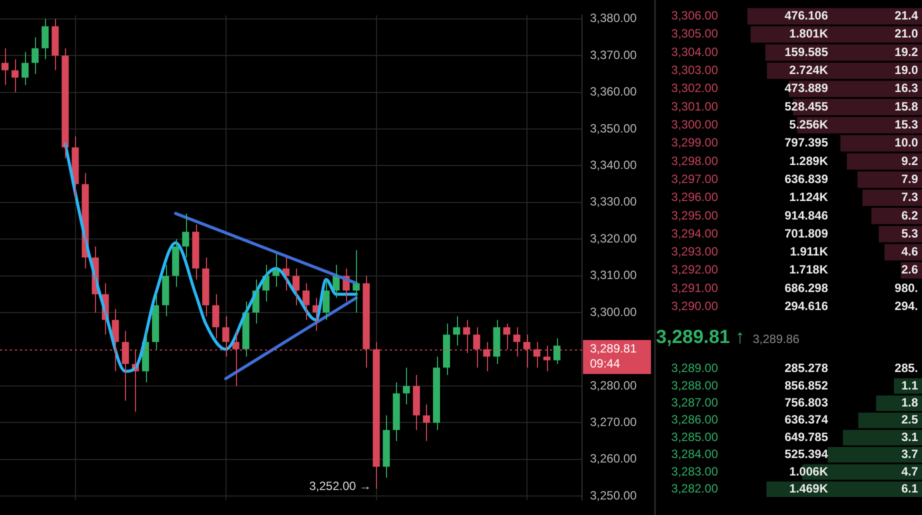  I want to click on annotation: 1.469K, so click(808, 489).